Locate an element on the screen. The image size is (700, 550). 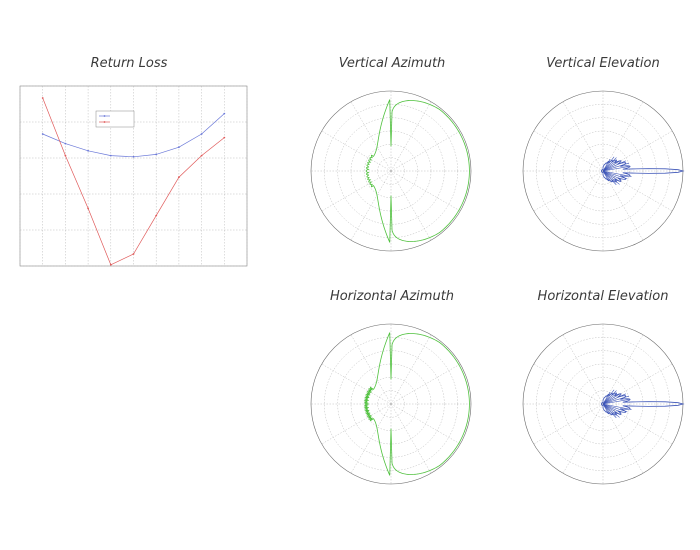
vertical-elevation-title: Vertical Elevation is located at coordinates (603, 63).